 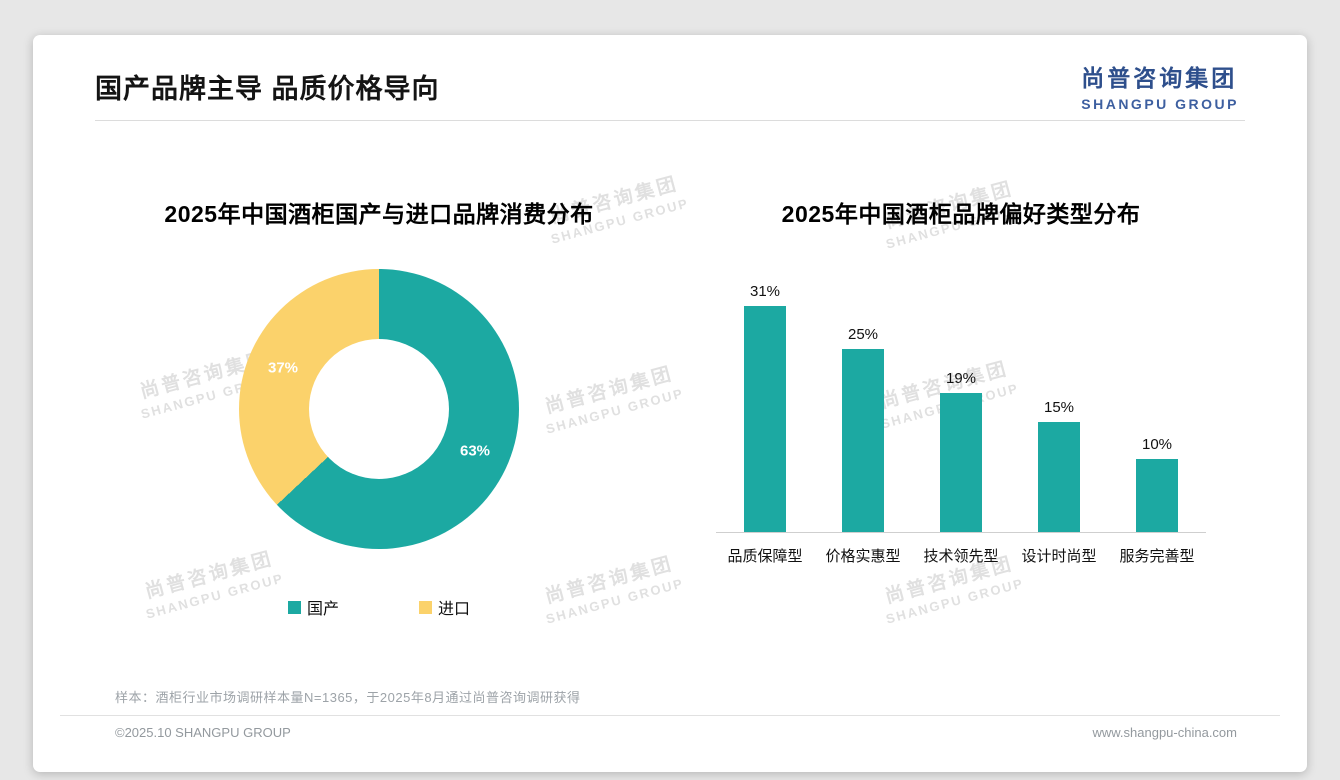 What do you see at coordinates (1159, 78) in the screenshot?
I see `logo-chinese-text: 尚普咨询集团` at bounding box center [1159, 78].